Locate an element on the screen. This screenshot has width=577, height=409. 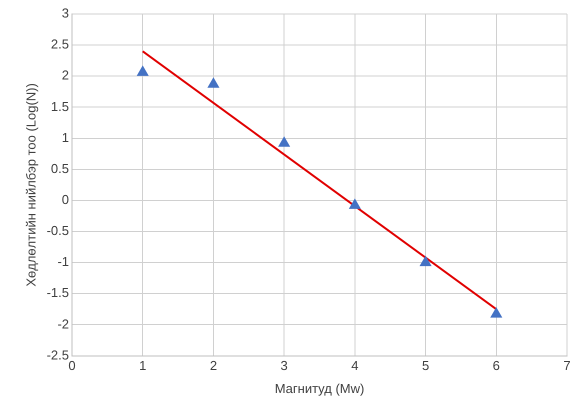
x-tick-label: 3 is located at coordinates (284, 366).